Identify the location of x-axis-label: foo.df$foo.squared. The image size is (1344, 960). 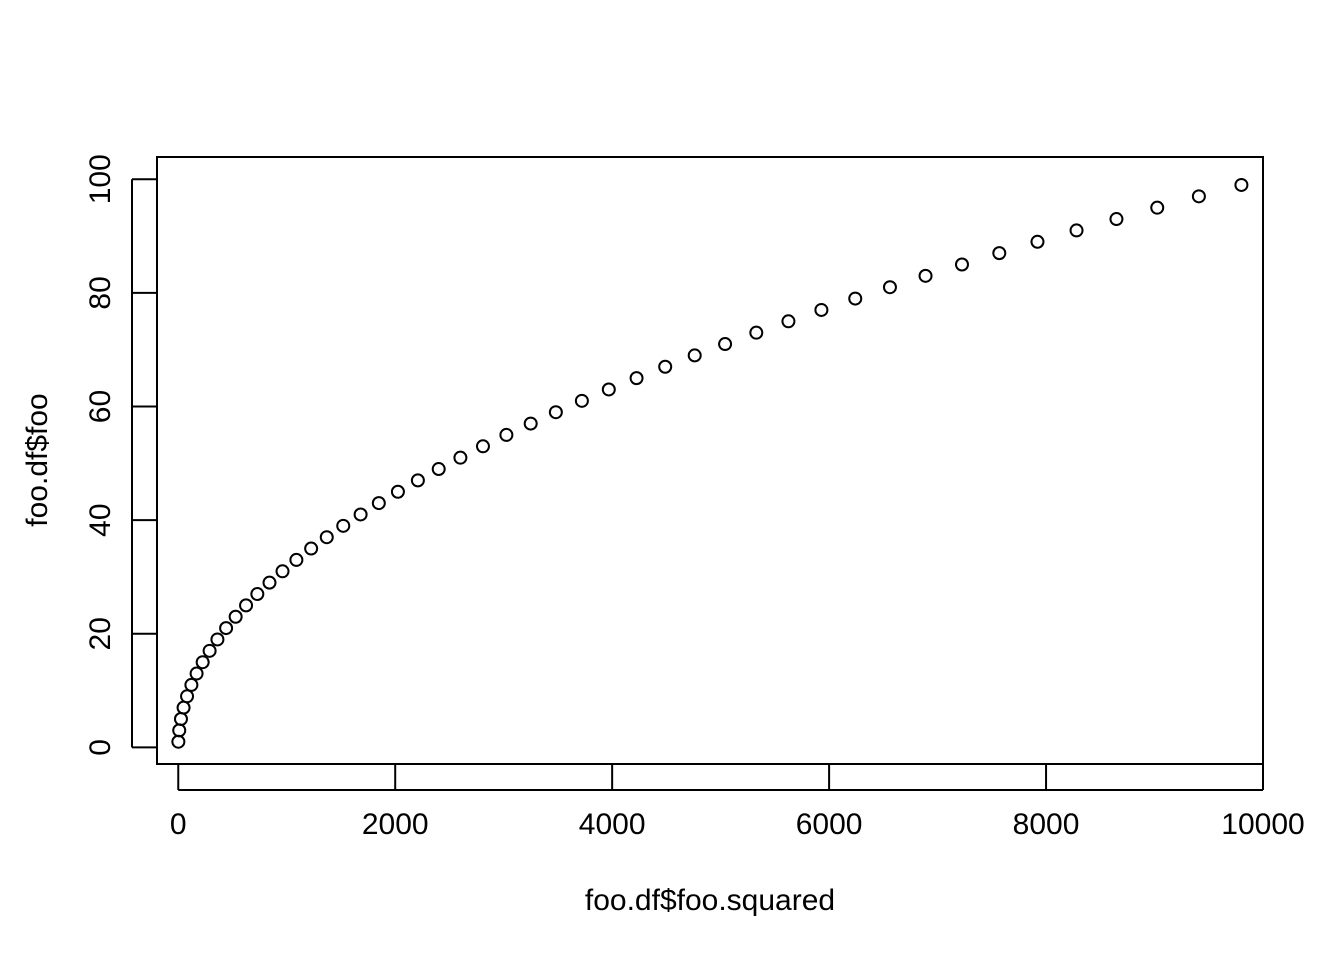
(710, 900).